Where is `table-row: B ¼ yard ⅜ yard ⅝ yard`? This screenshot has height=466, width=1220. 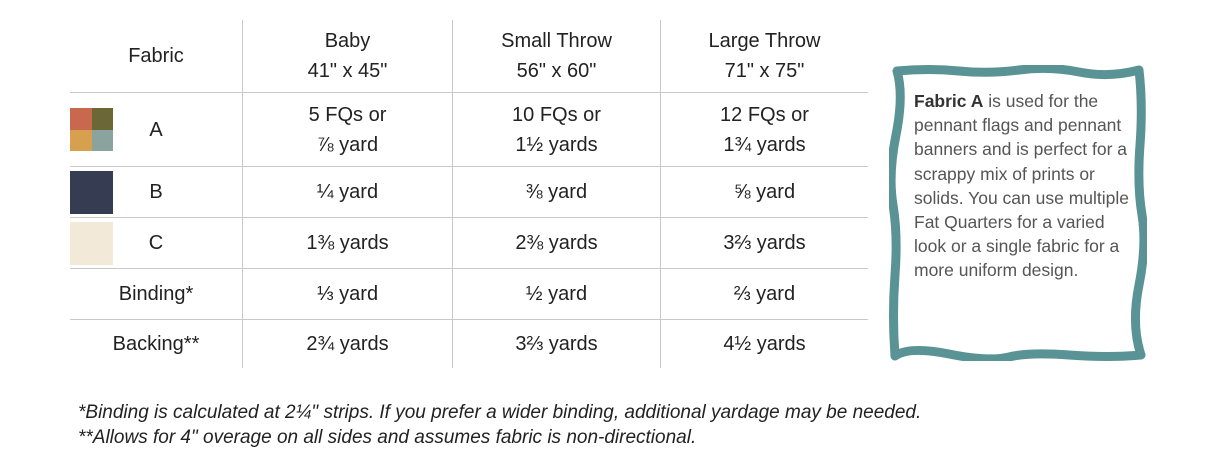 table-row: B ¼ yard ⅜ yard ⅝ yard is located at coordinates (469, 192).